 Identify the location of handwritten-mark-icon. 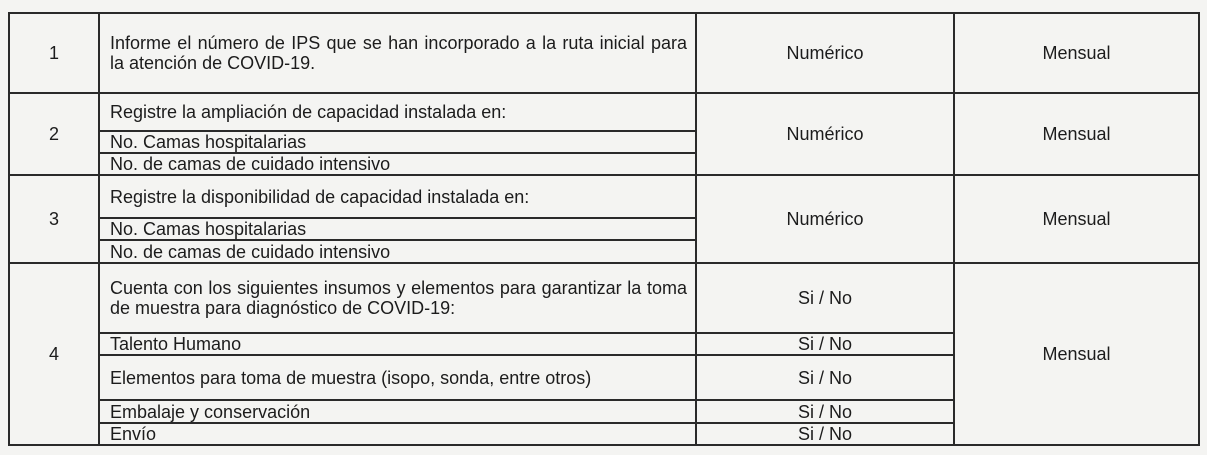
(1202, 427).